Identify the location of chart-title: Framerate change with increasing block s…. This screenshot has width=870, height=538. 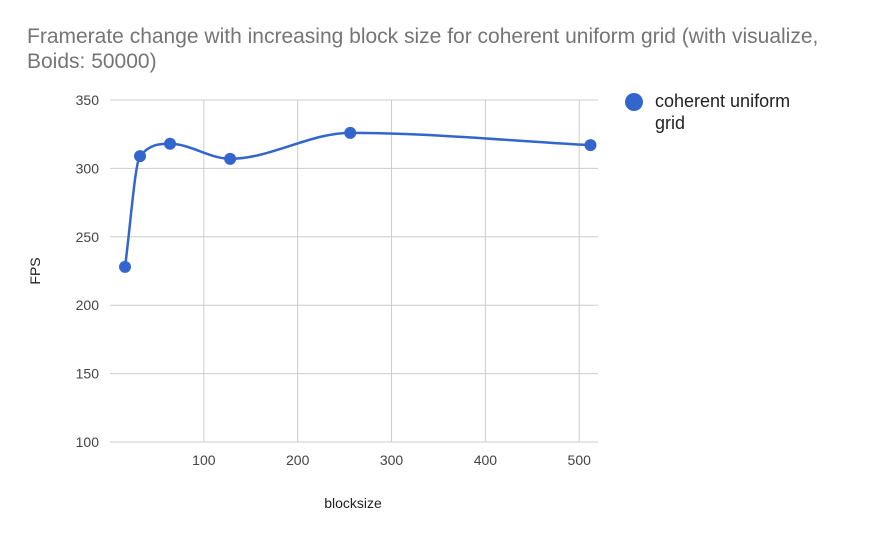
(423, 49).